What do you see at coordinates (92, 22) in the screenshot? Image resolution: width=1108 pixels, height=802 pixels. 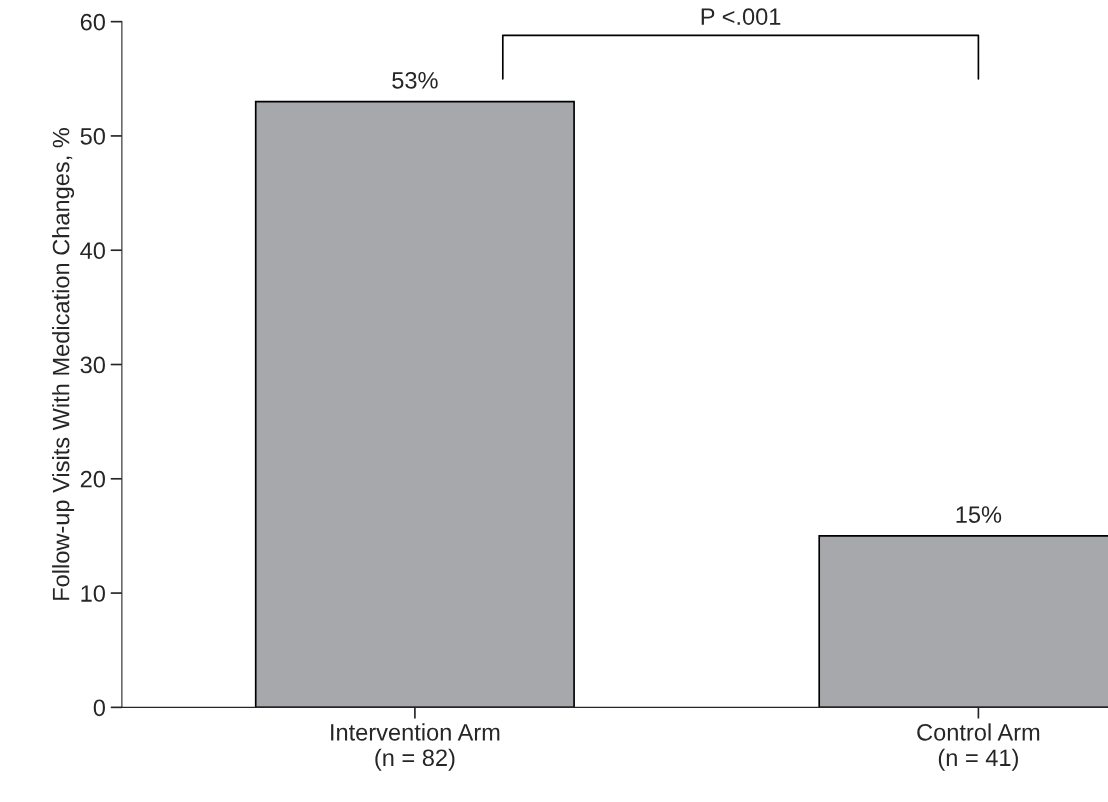 I see `y-tick-label: 60` at bounding box center [92, 22].